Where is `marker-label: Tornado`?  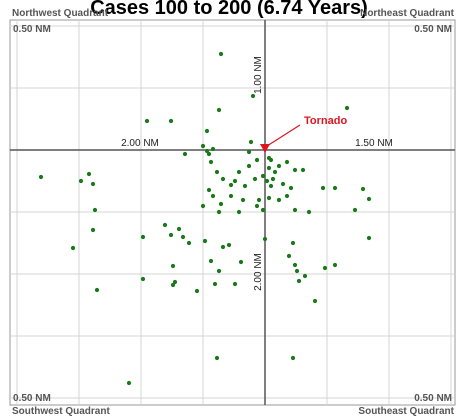
marker-label: Tornado is located at coordinates (325, 121).